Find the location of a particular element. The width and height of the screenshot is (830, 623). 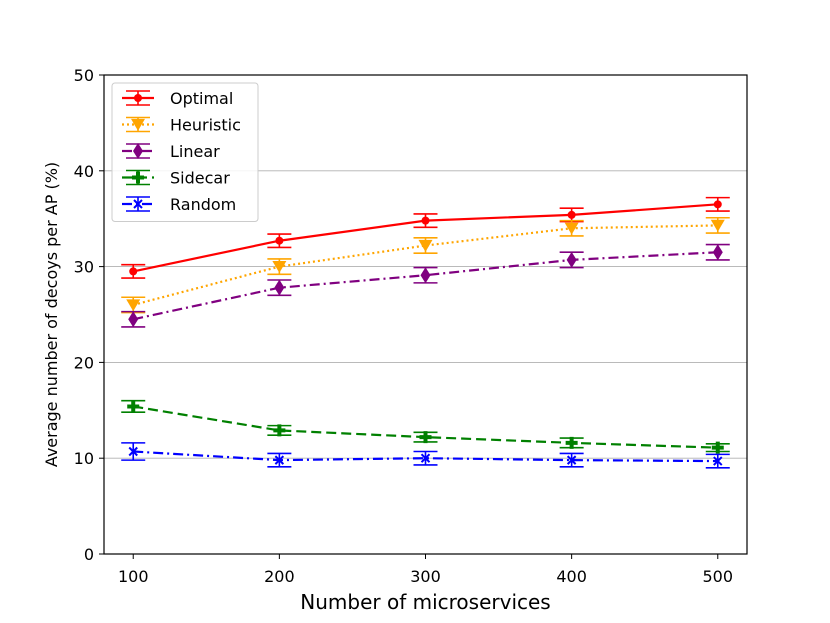

y-tick-label: 50 is located at coordinates (84, 75).